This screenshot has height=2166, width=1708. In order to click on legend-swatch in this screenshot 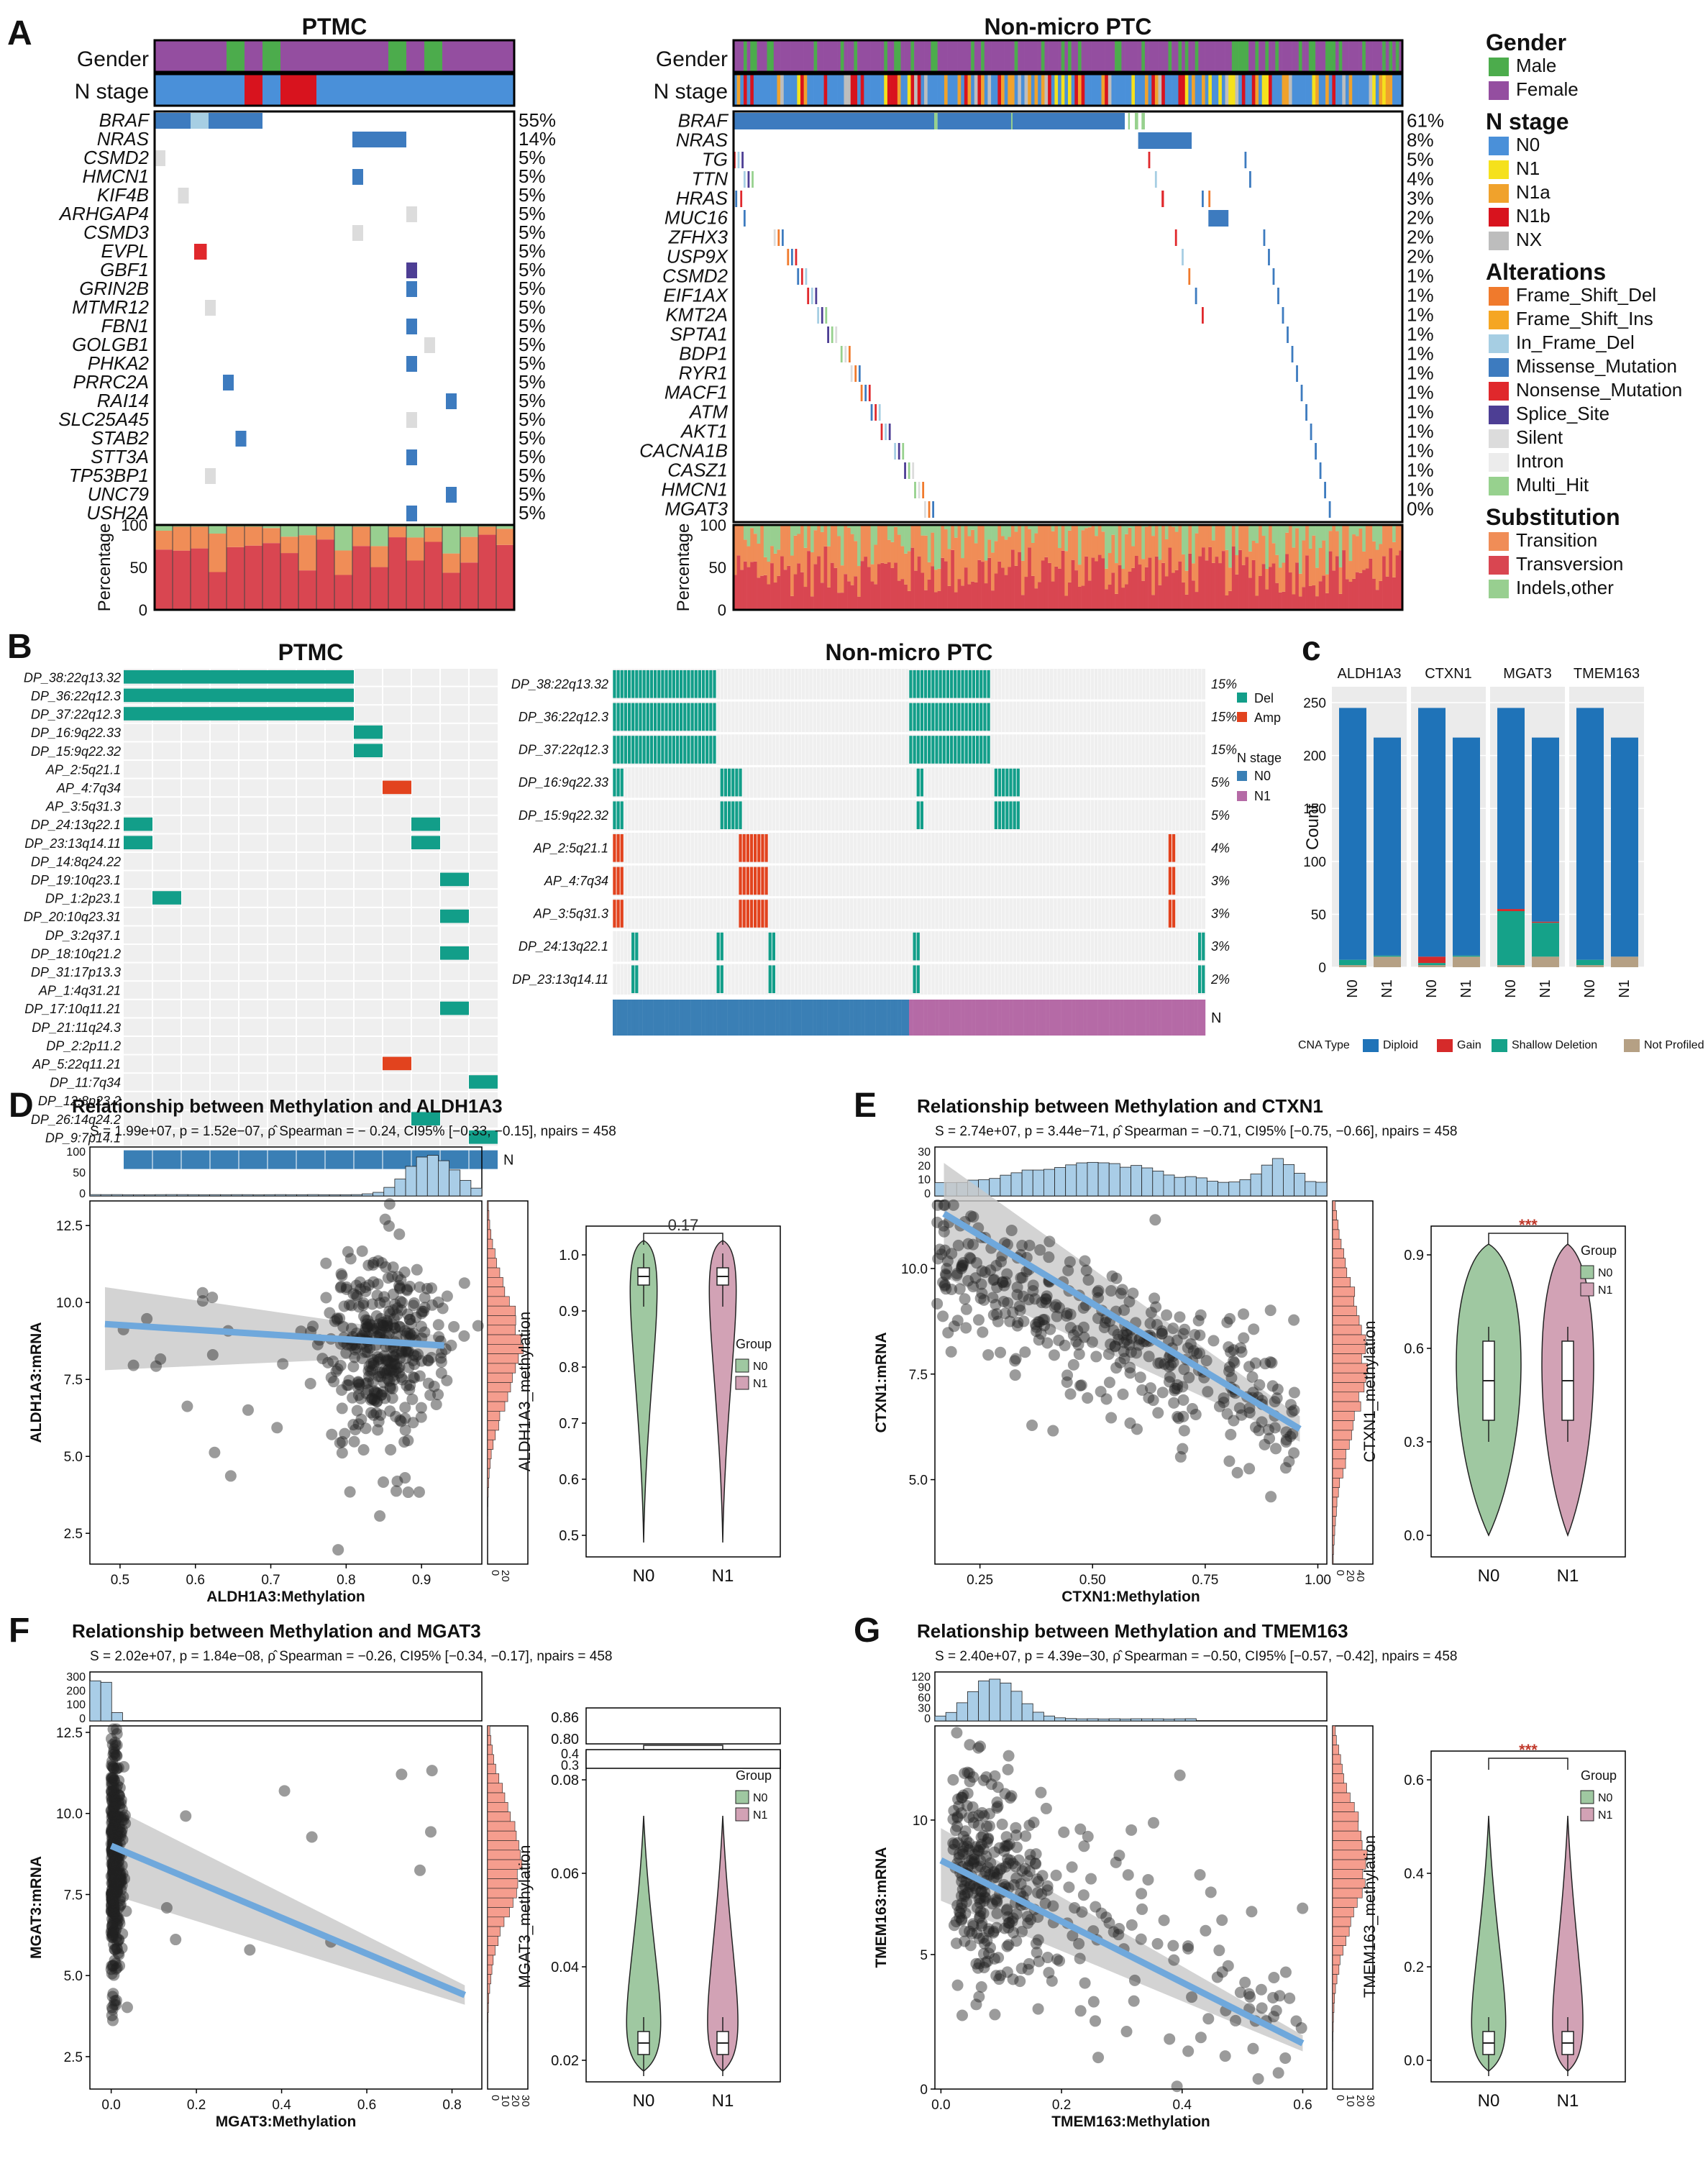, I will do `click(1499, 415)`.